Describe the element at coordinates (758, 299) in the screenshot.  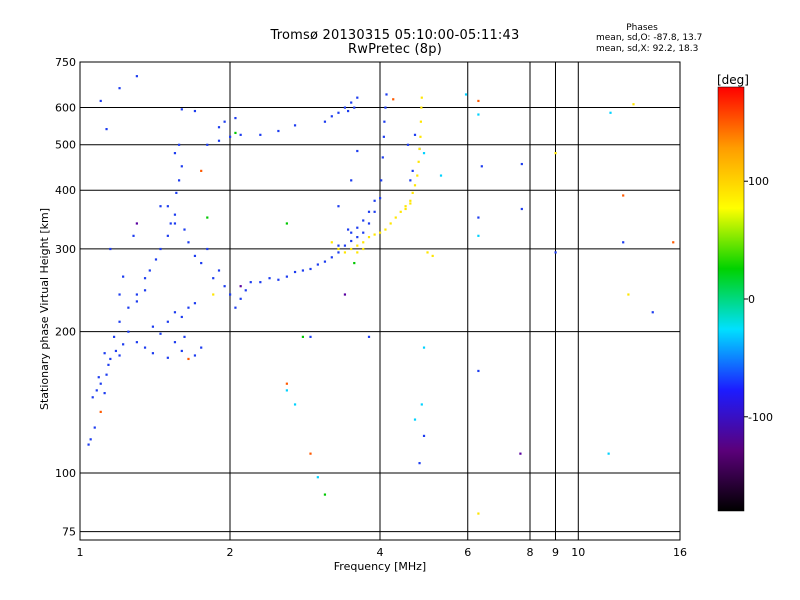
I see `colorbar-ticks: -100 0 100` at that location.